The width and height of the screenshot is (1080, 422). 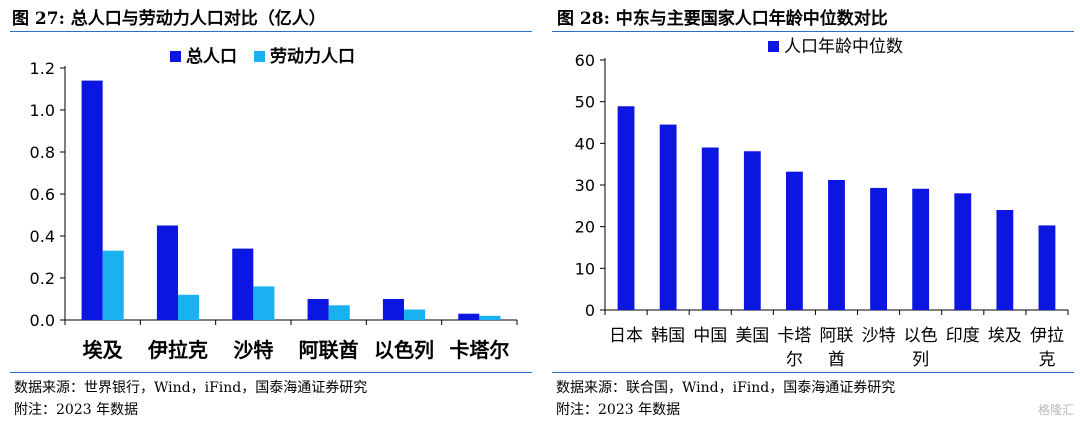 What do you see at coordinates (76, 410) in the screenshot?
I see `figure-27-note: 附注：2023 年数据` at bounding box center [76, 410].